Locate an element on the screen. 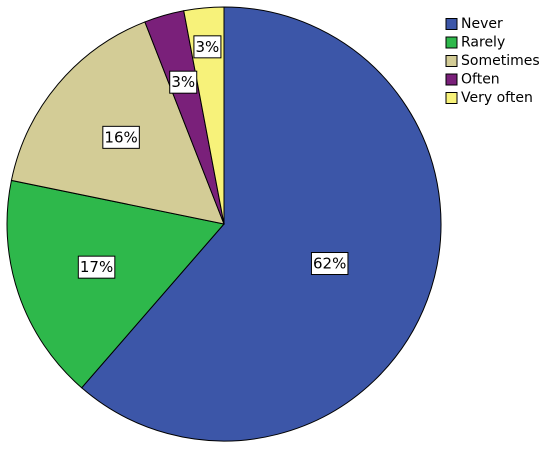  legend-label: Sometimes is located at coordinates (500, 61).